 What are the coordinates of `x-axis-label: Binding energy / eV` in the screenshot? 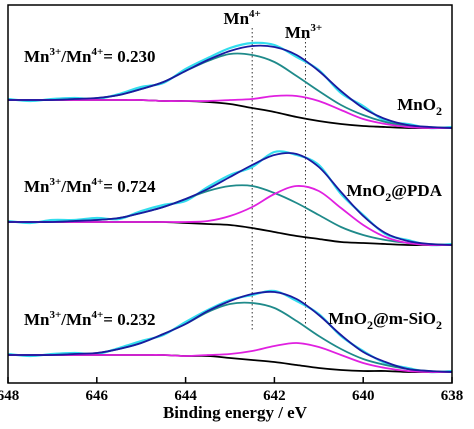 It's located at (235, 412).